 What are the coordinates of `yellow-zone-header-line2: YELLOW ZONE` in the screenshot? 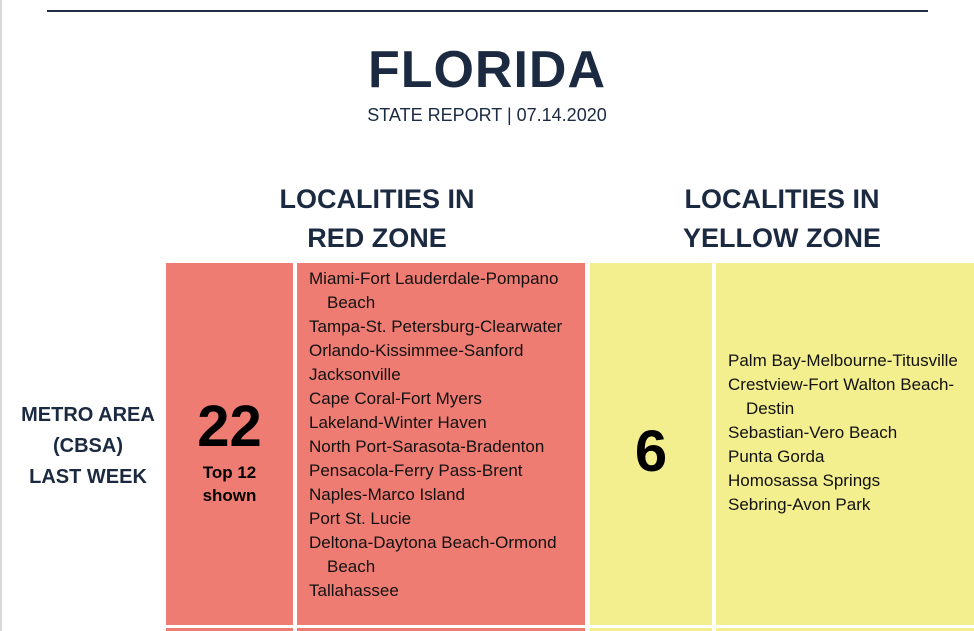 It's located at (782, 238).